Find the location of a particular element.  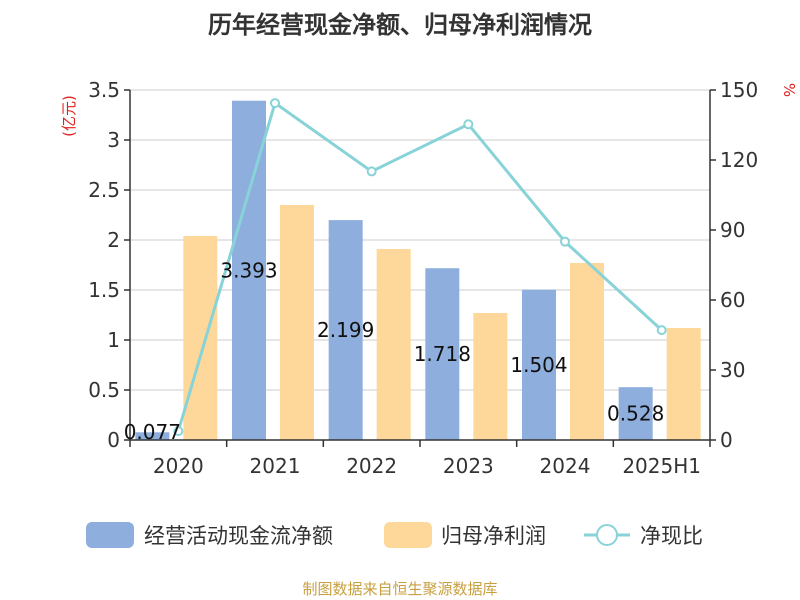

y-right-tick-label: 30 is located at coordinates (732, 370).